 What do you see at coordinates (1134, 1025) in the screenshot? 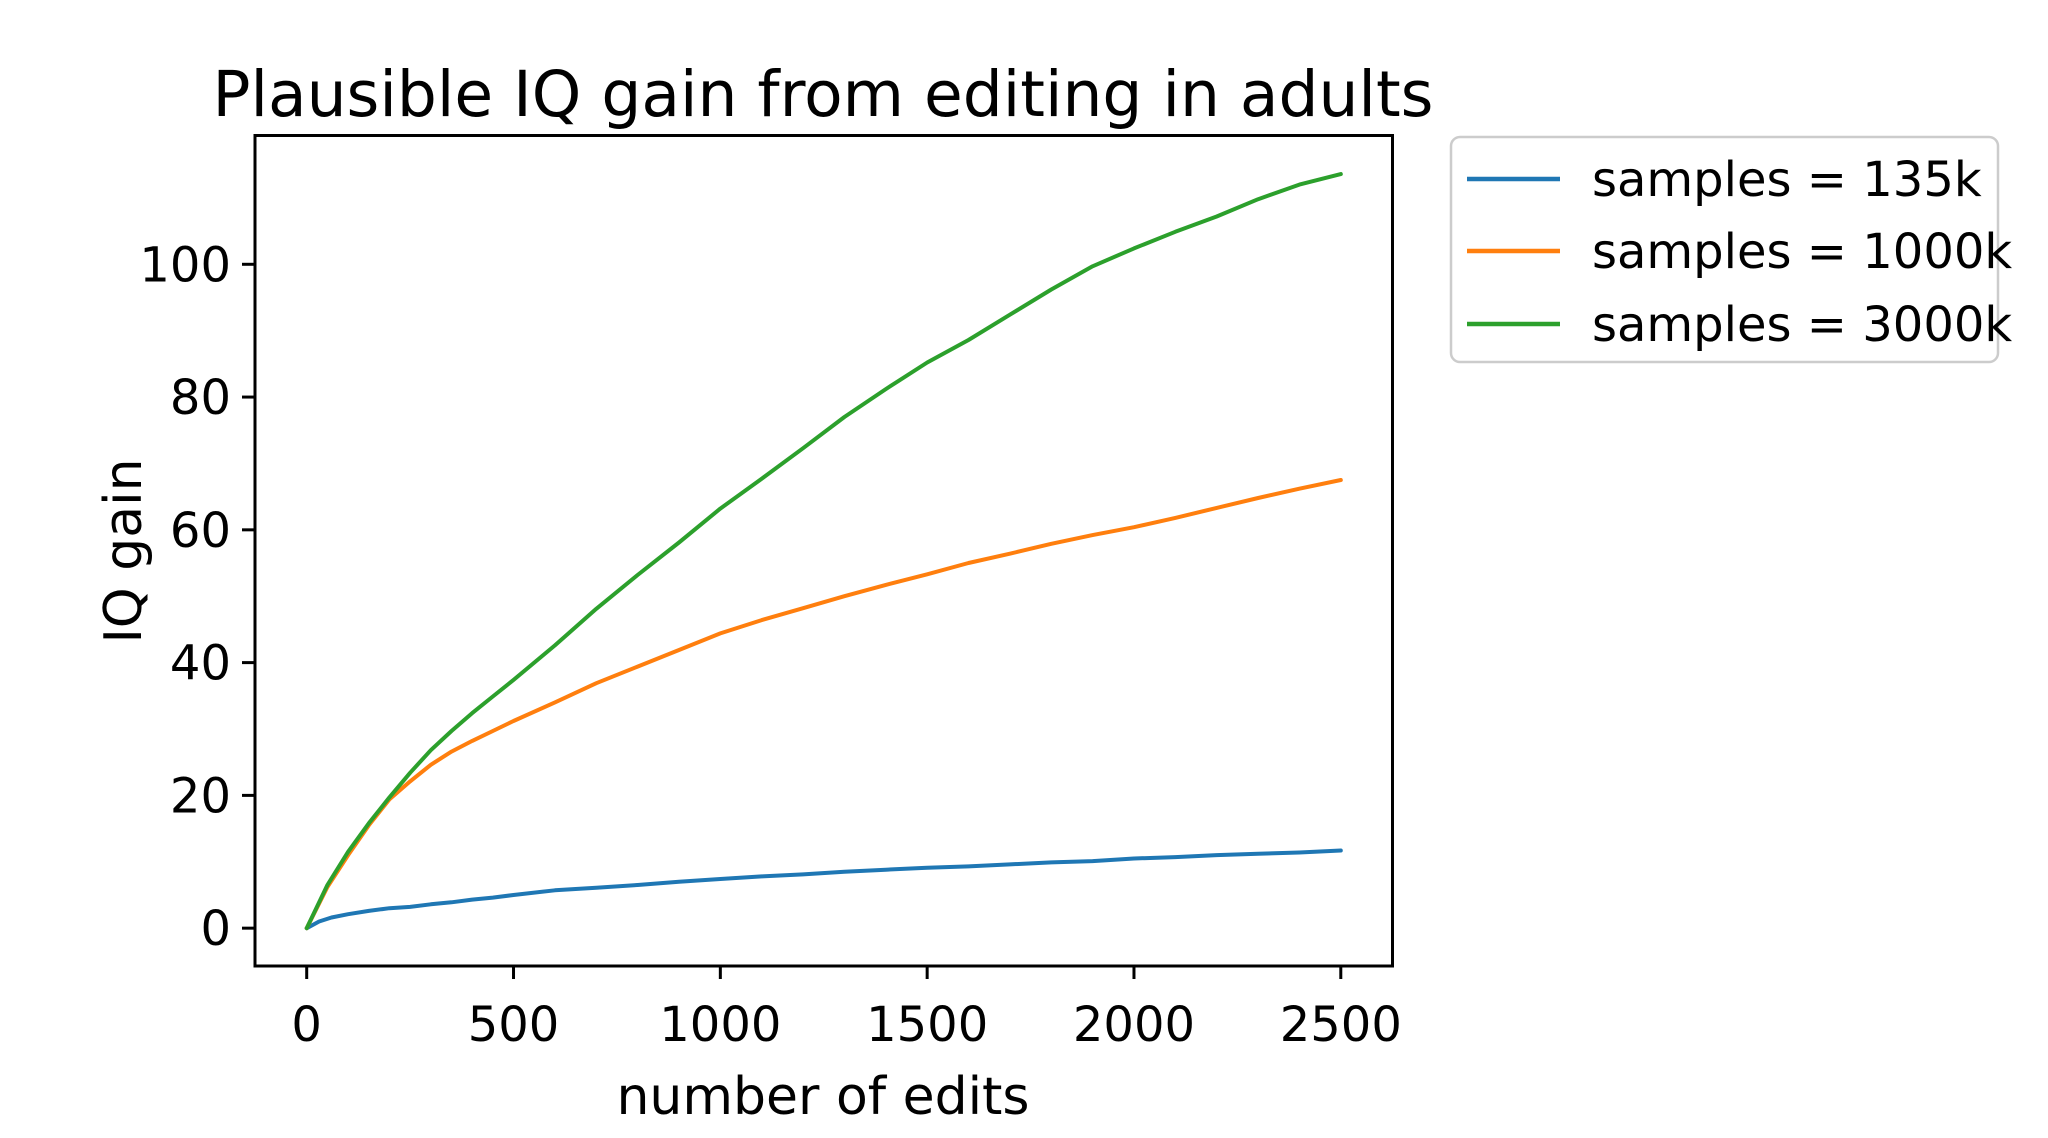
I see `x-tick-label: 2000` at bounding box center [1134, 1025].